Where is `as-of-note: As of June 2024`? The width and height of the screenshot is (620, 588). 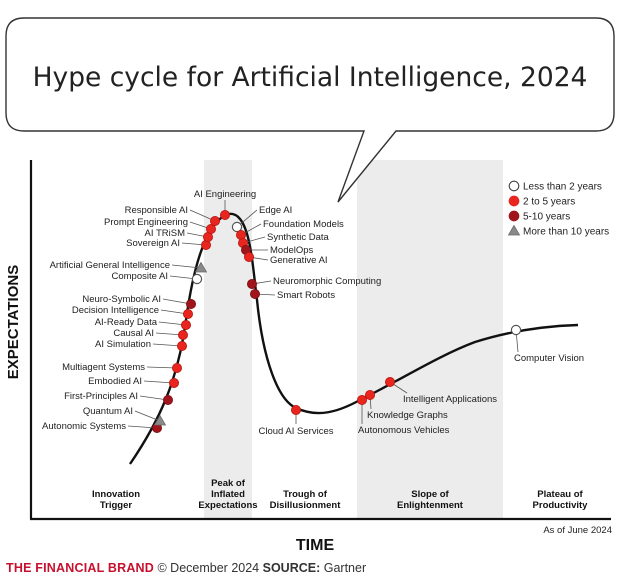 as-of-note: As of June 2024 is located at coordinates (577, 530).